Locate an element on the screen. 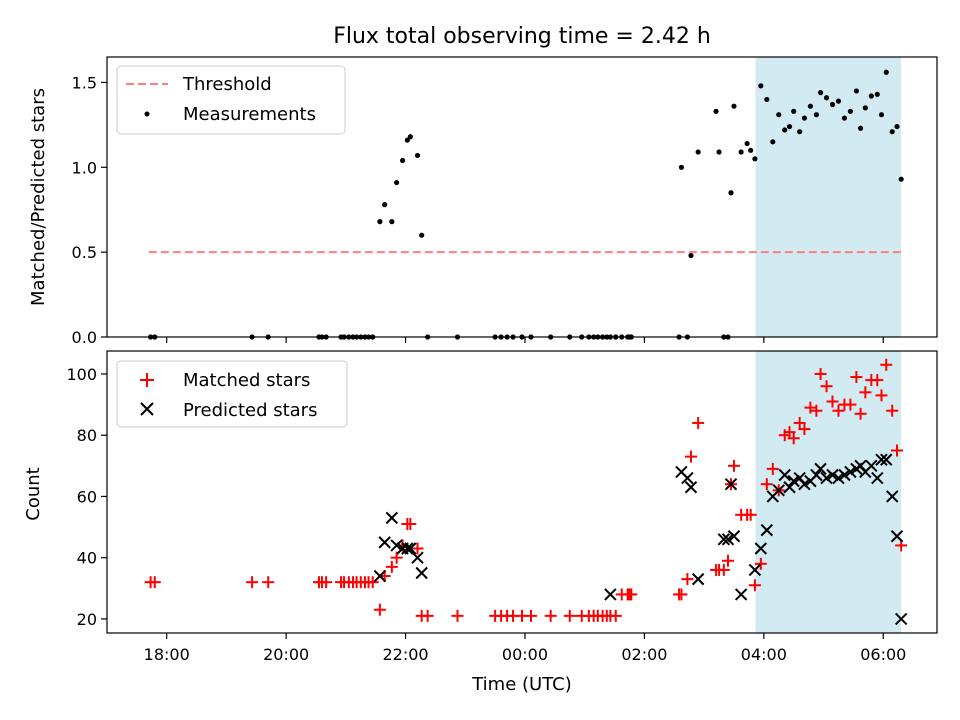  x-tick-label: 22:00 is located at coordinates (406, 654).